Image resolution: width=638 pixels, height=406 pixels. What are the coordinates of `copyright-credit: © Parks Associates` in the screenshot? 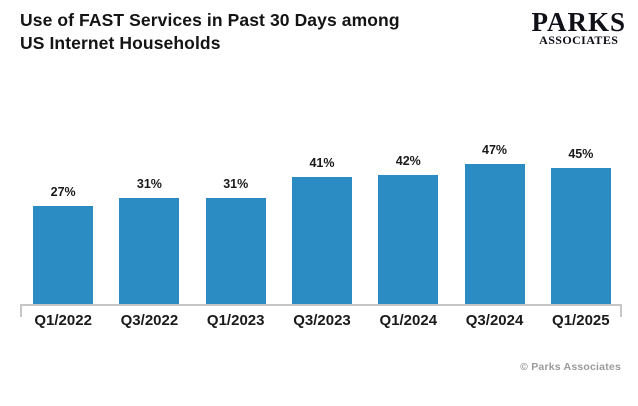 It's located at (570, 367).